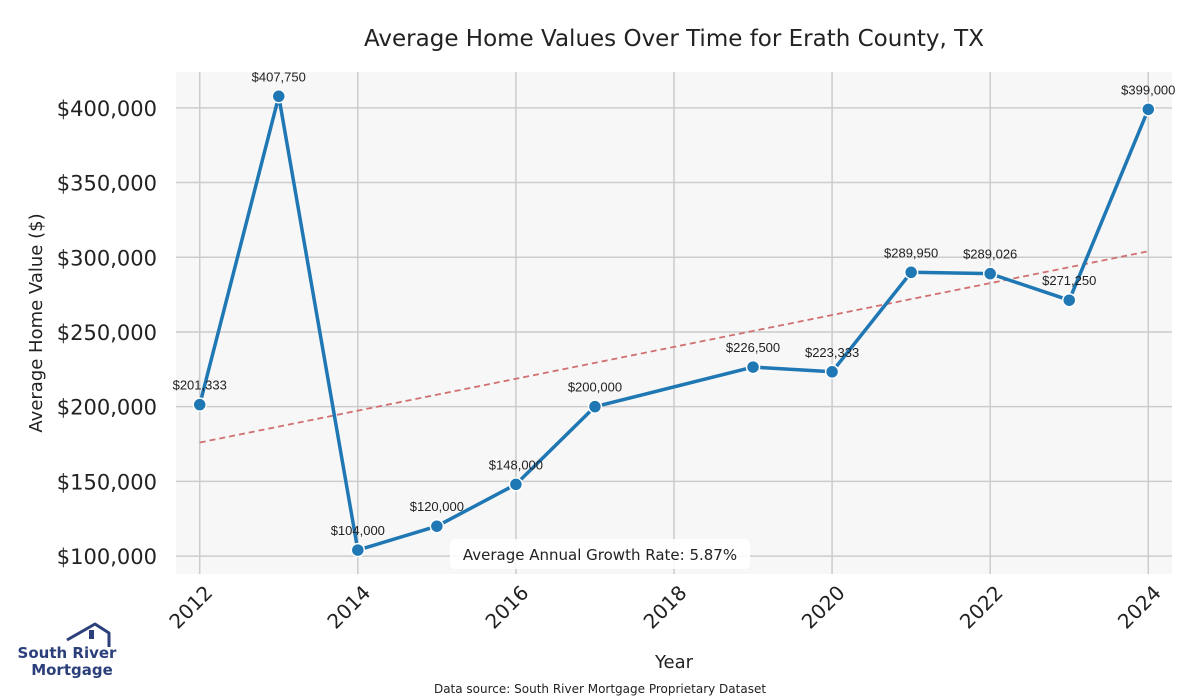  I want to click on x-tick-labels: 2012 2014 2016 2018 2020 2022 2024, so click(665, 607).